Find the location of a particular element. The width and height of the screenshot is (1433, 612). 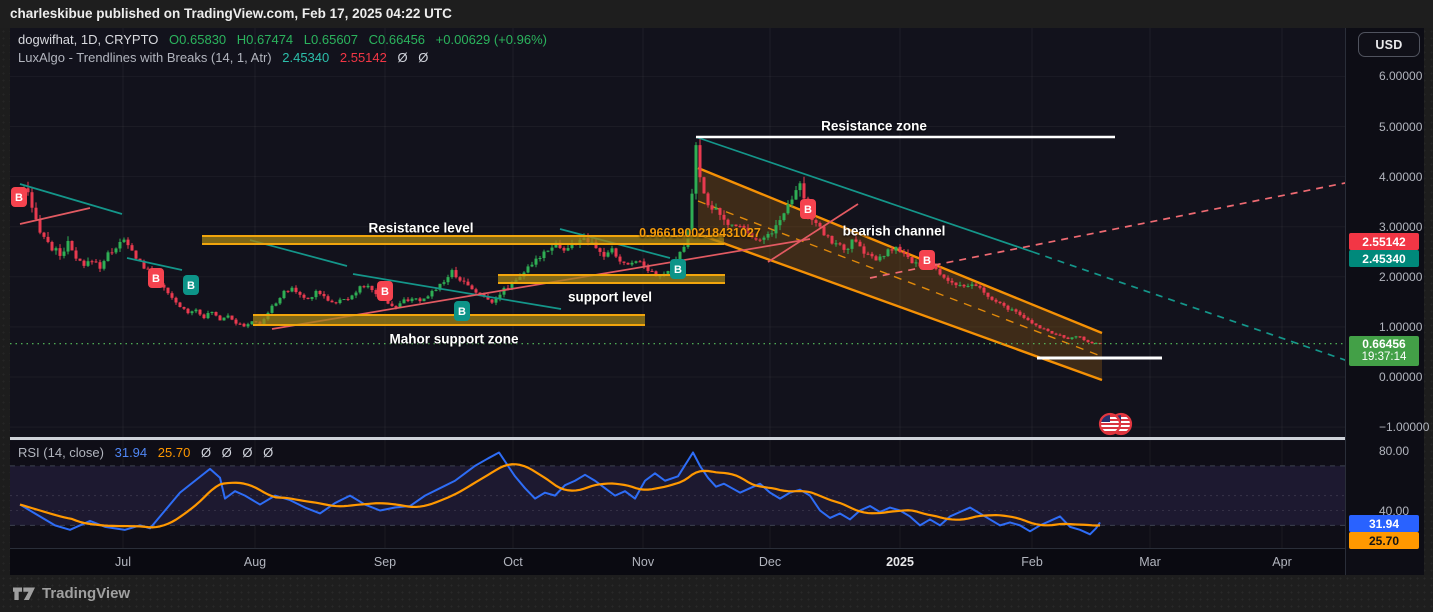

resistance-level-band is located at coordinates (463, 240).